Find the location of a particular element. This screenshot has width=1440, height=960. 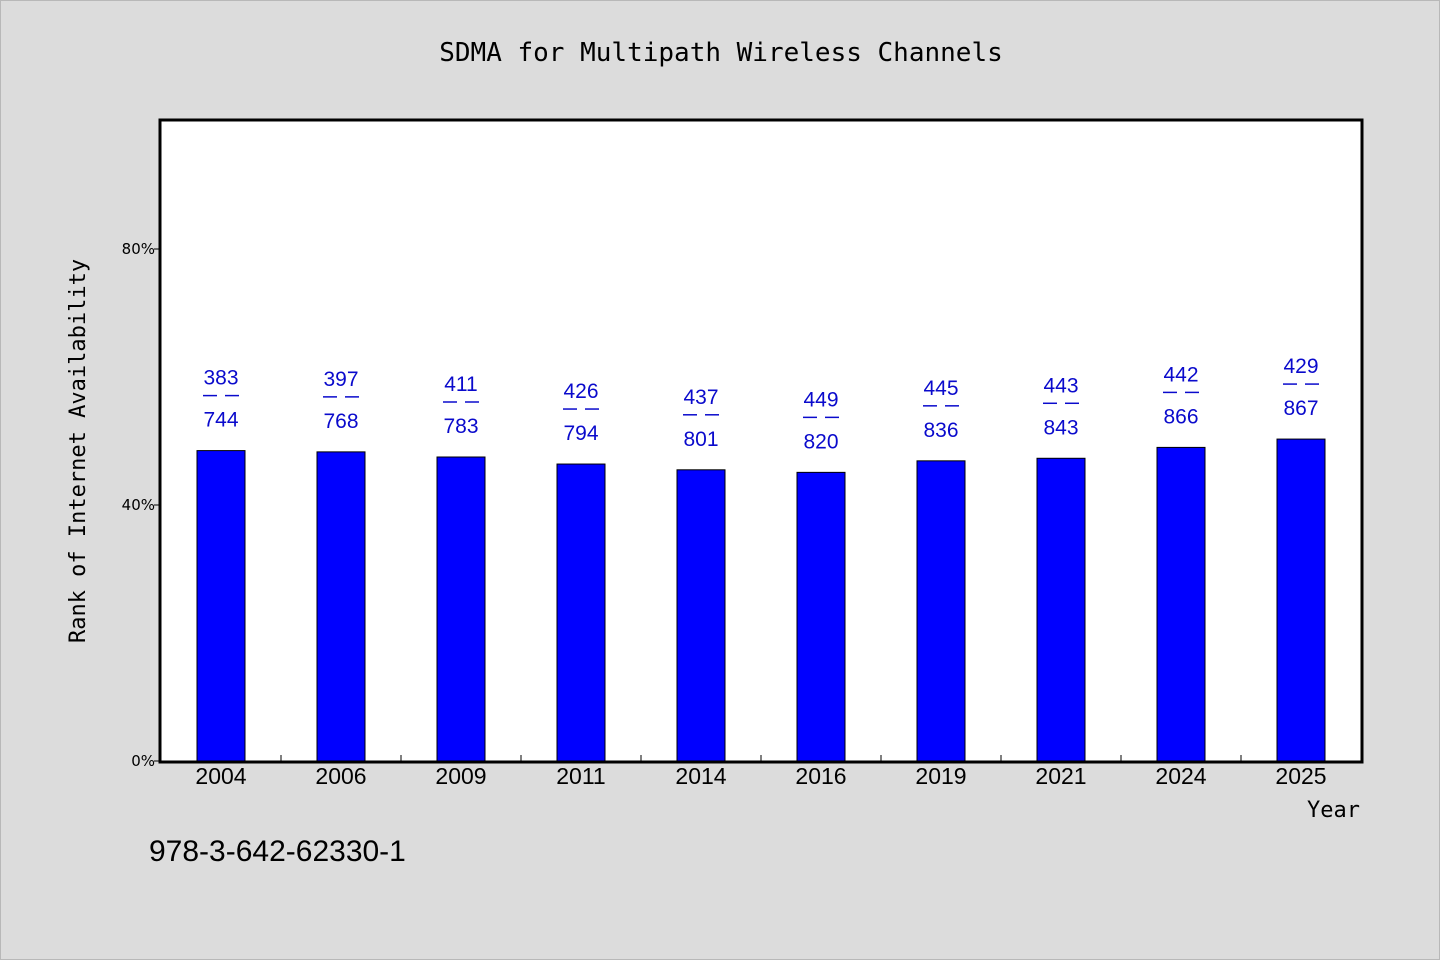

data-label-top: 443 is located at coordinates (1060, 385).